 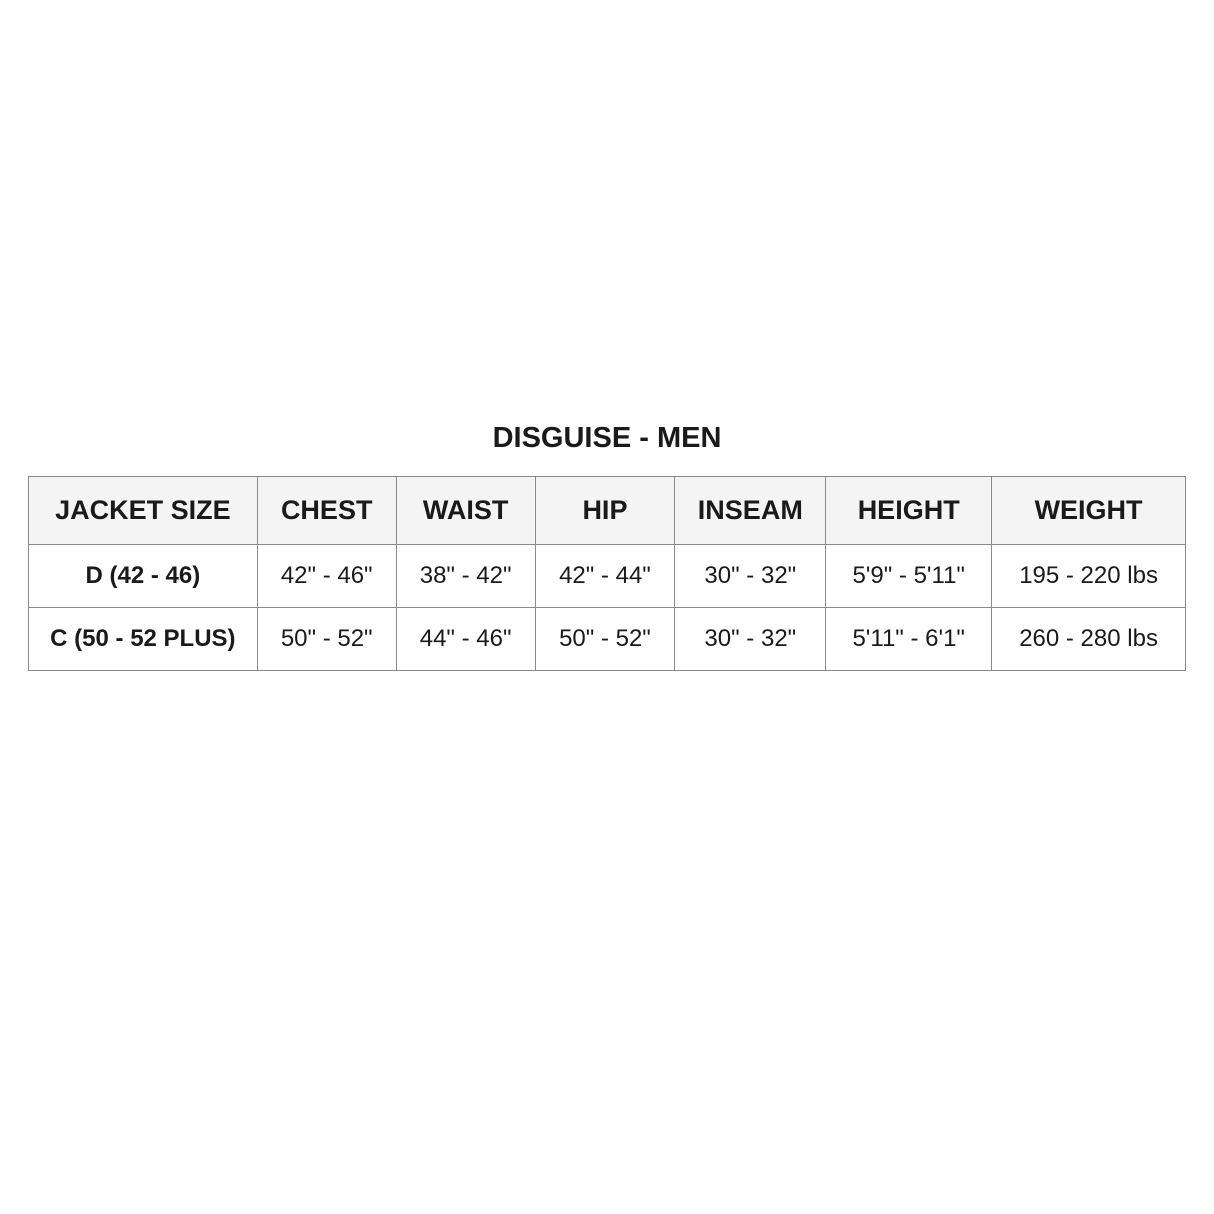 What do you see at coordinates (1088, 510) in the screenshot?
I see `header-weight: WEIGHT` at bounding box center [1088, 510].